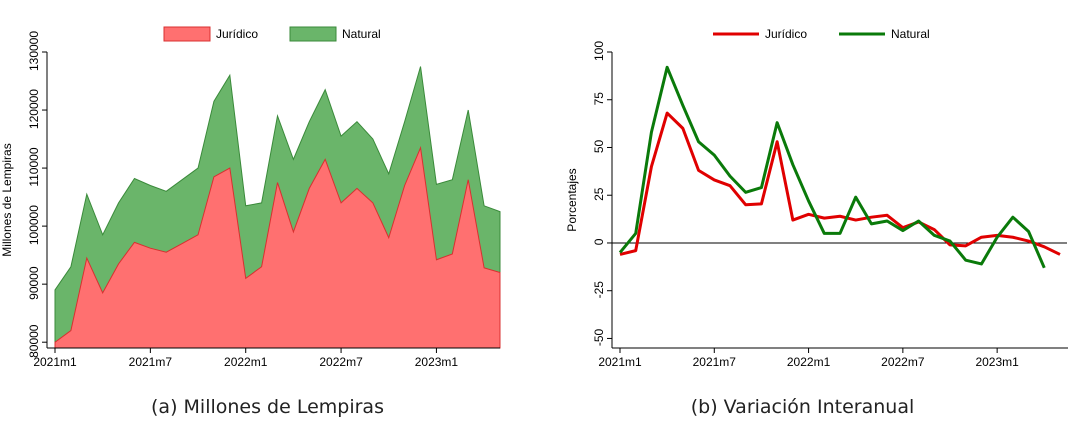 The image size is (1070, 436). I want to click on y-tick-label: 90000, so click(34, 283).